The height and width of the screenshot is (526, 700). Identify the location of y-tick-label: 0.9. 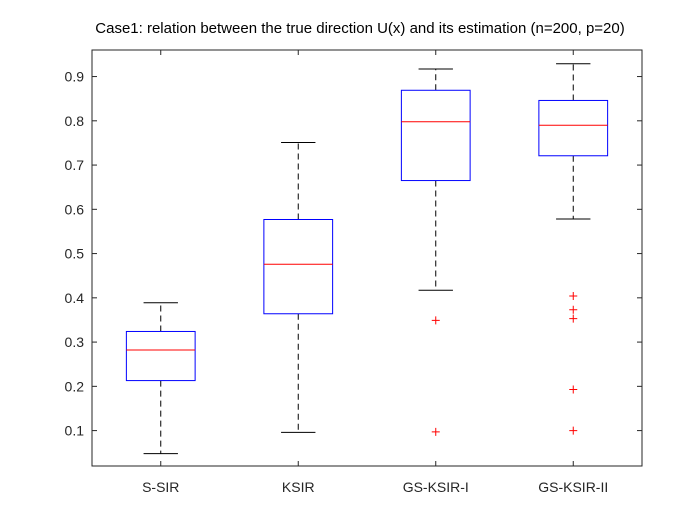
(75, 77).